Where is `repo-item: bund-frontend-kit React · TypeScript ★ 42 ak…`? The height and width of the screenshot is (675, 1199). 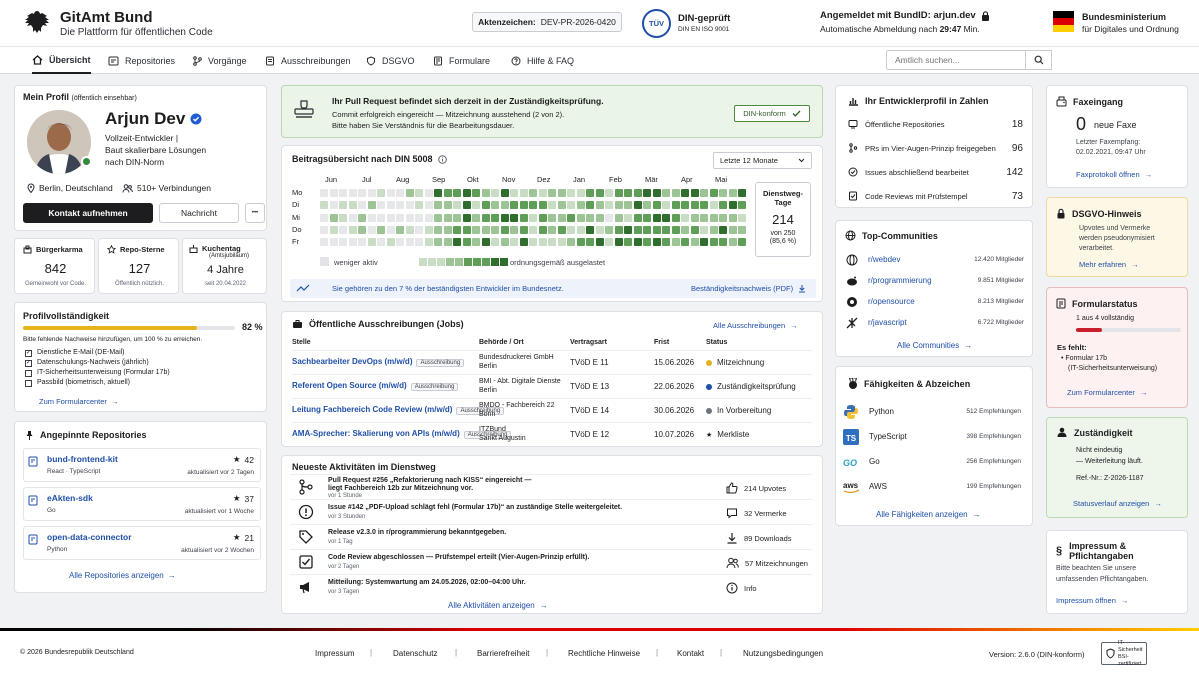 repo-item: bund-frontend-kit React · TypeScript ★ 42 ak… is located at coordinates (142, 465).